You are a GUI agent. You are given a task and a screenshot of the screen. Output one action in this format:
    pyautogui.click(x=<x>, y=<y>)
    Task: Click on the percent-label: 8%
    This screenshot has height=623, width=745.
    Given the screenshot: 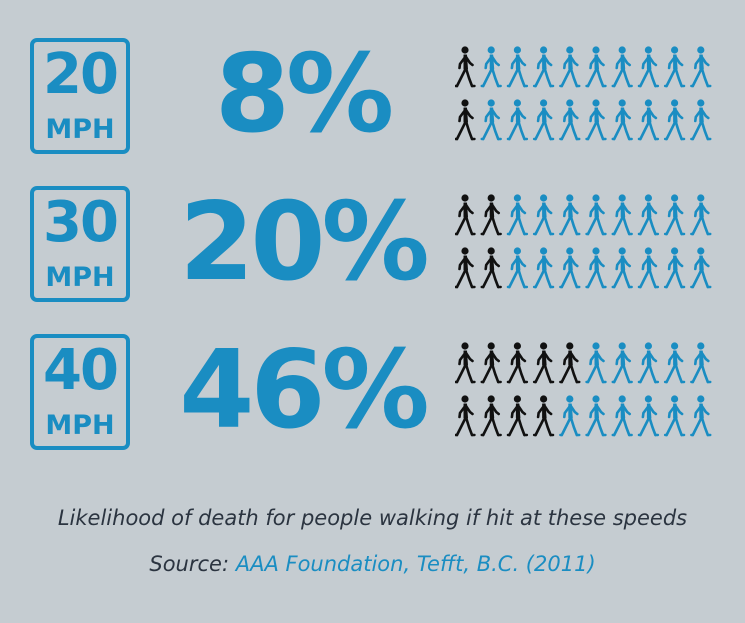 What is the action you would take?
    pyautogui.click(x=304, y=94)
    